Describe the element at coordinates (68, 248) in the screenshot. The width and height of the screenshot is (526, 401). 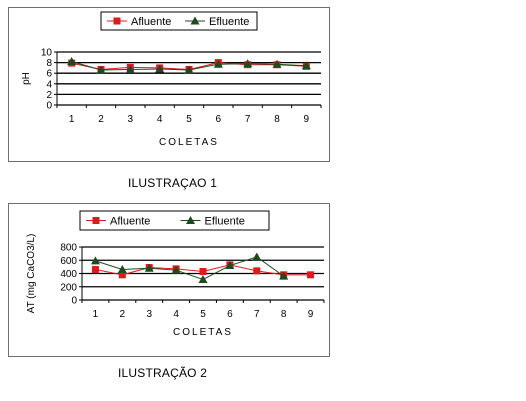
I see `y-tick-label: 800` at that location.